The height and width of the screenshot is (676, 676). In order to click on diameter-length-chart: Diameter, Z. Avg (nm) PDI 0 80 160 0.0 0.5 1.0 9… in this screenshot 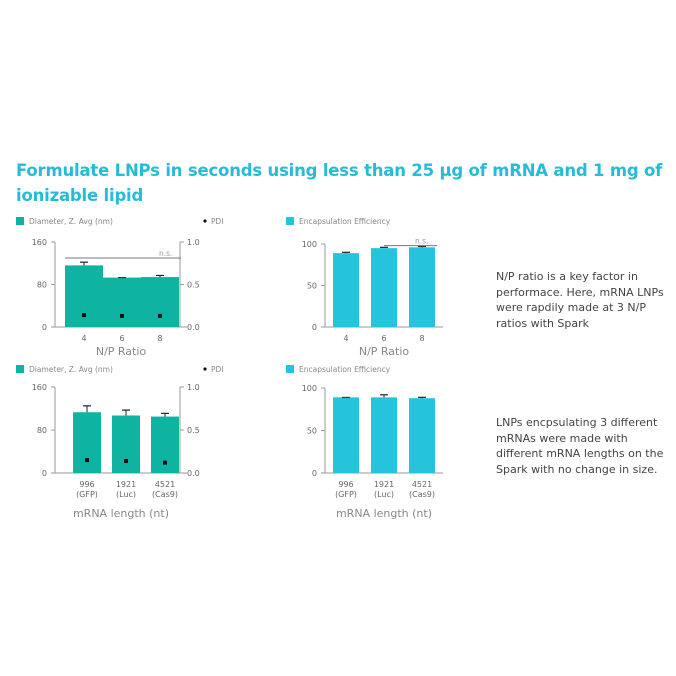, I will do `click(120, 442)`.